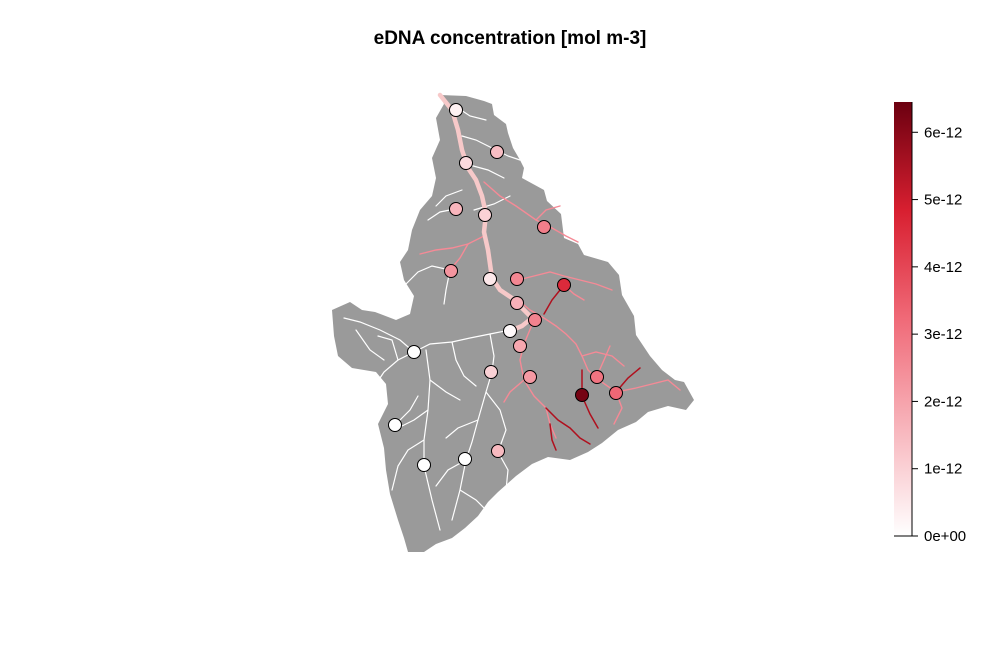  What do you see at coordinates (943, 401) in the screenshot?
I see `legend-tick-label: 2e-12` at bounding box center [943, 401].